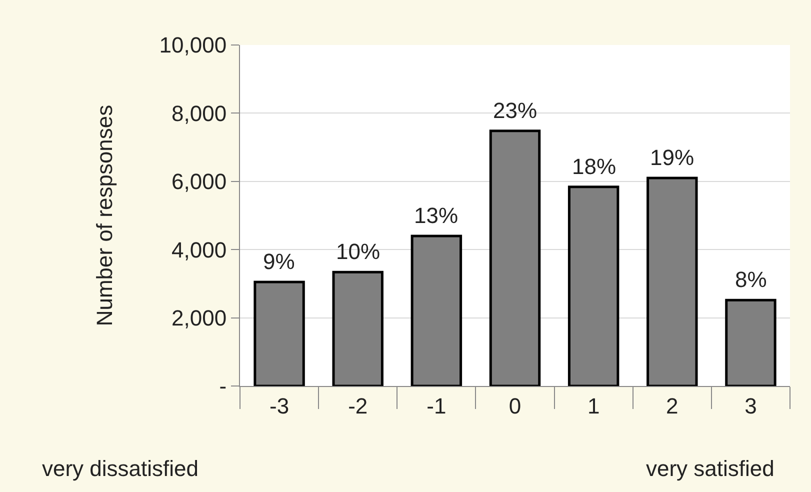  What do you see at coordinates (223, 386) in the screenshot?
I see `y-tick-label: -` at bounding box center [223, 386].